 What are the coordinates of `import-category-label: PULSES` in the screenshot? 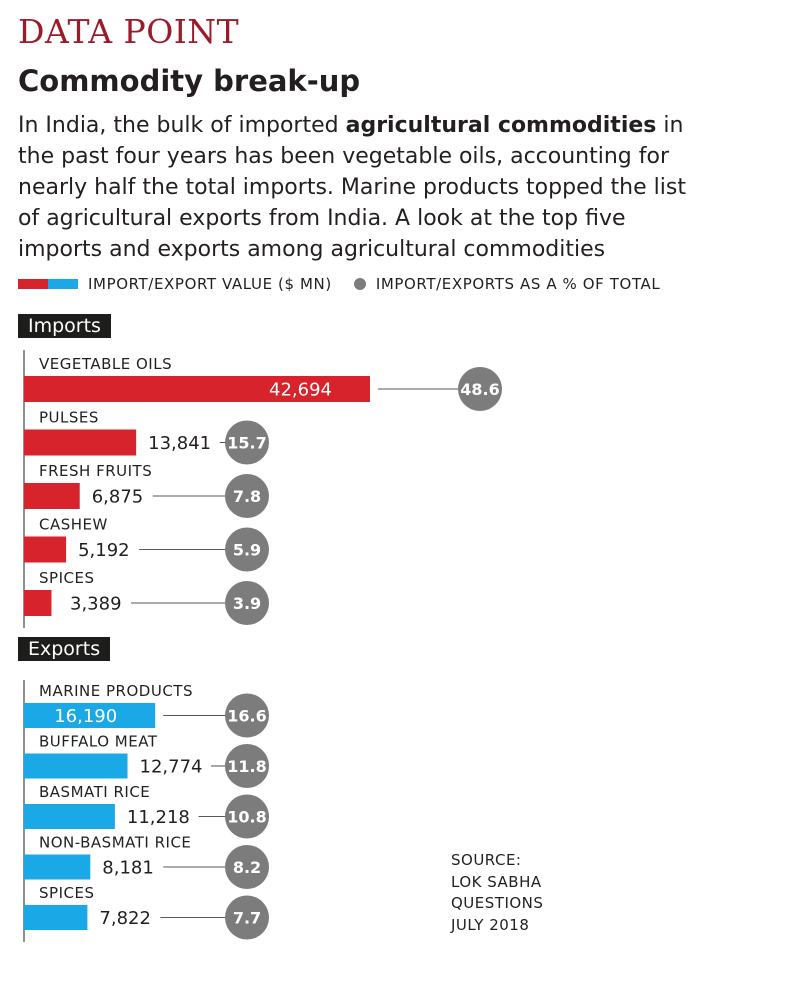 It's located at (69, 418).